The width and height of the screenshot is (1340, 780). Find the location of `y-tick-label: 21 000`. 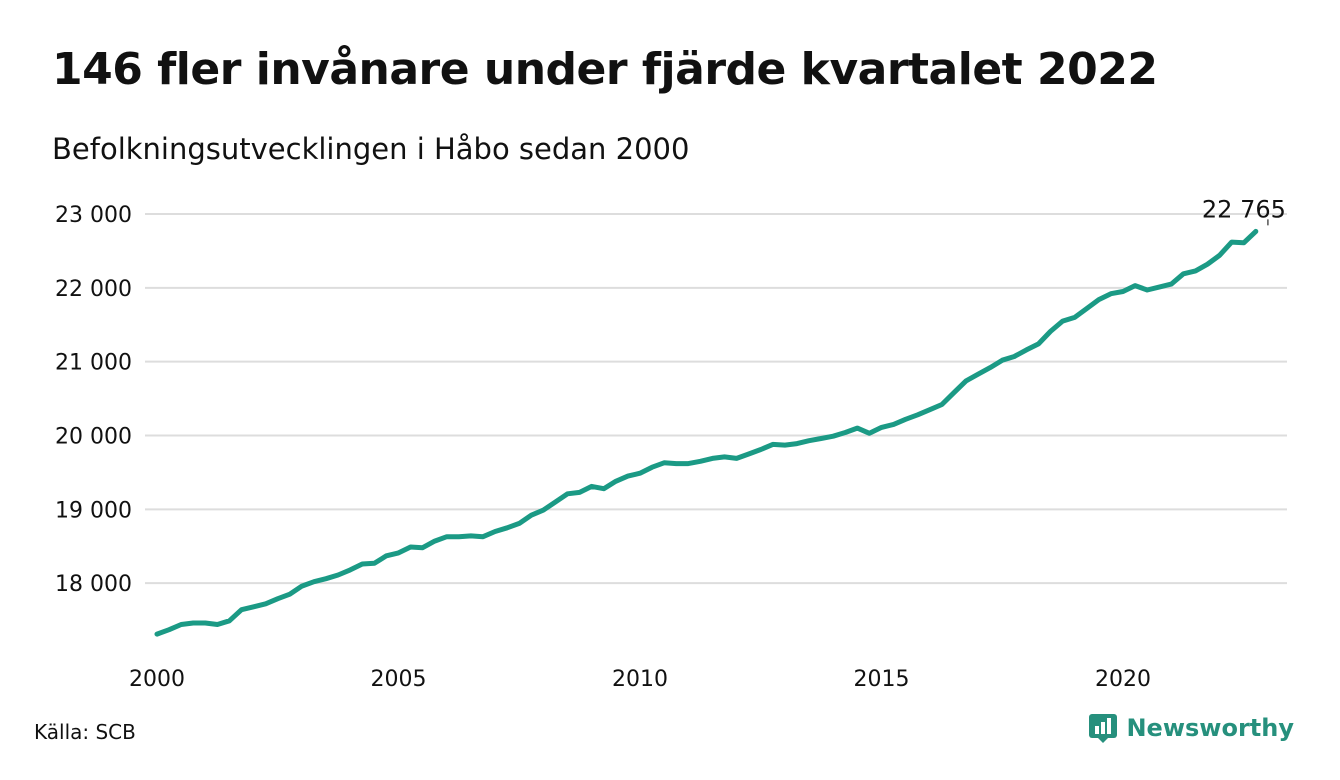

y-tick-label: 21 000 is located at coordinates (93, 363).